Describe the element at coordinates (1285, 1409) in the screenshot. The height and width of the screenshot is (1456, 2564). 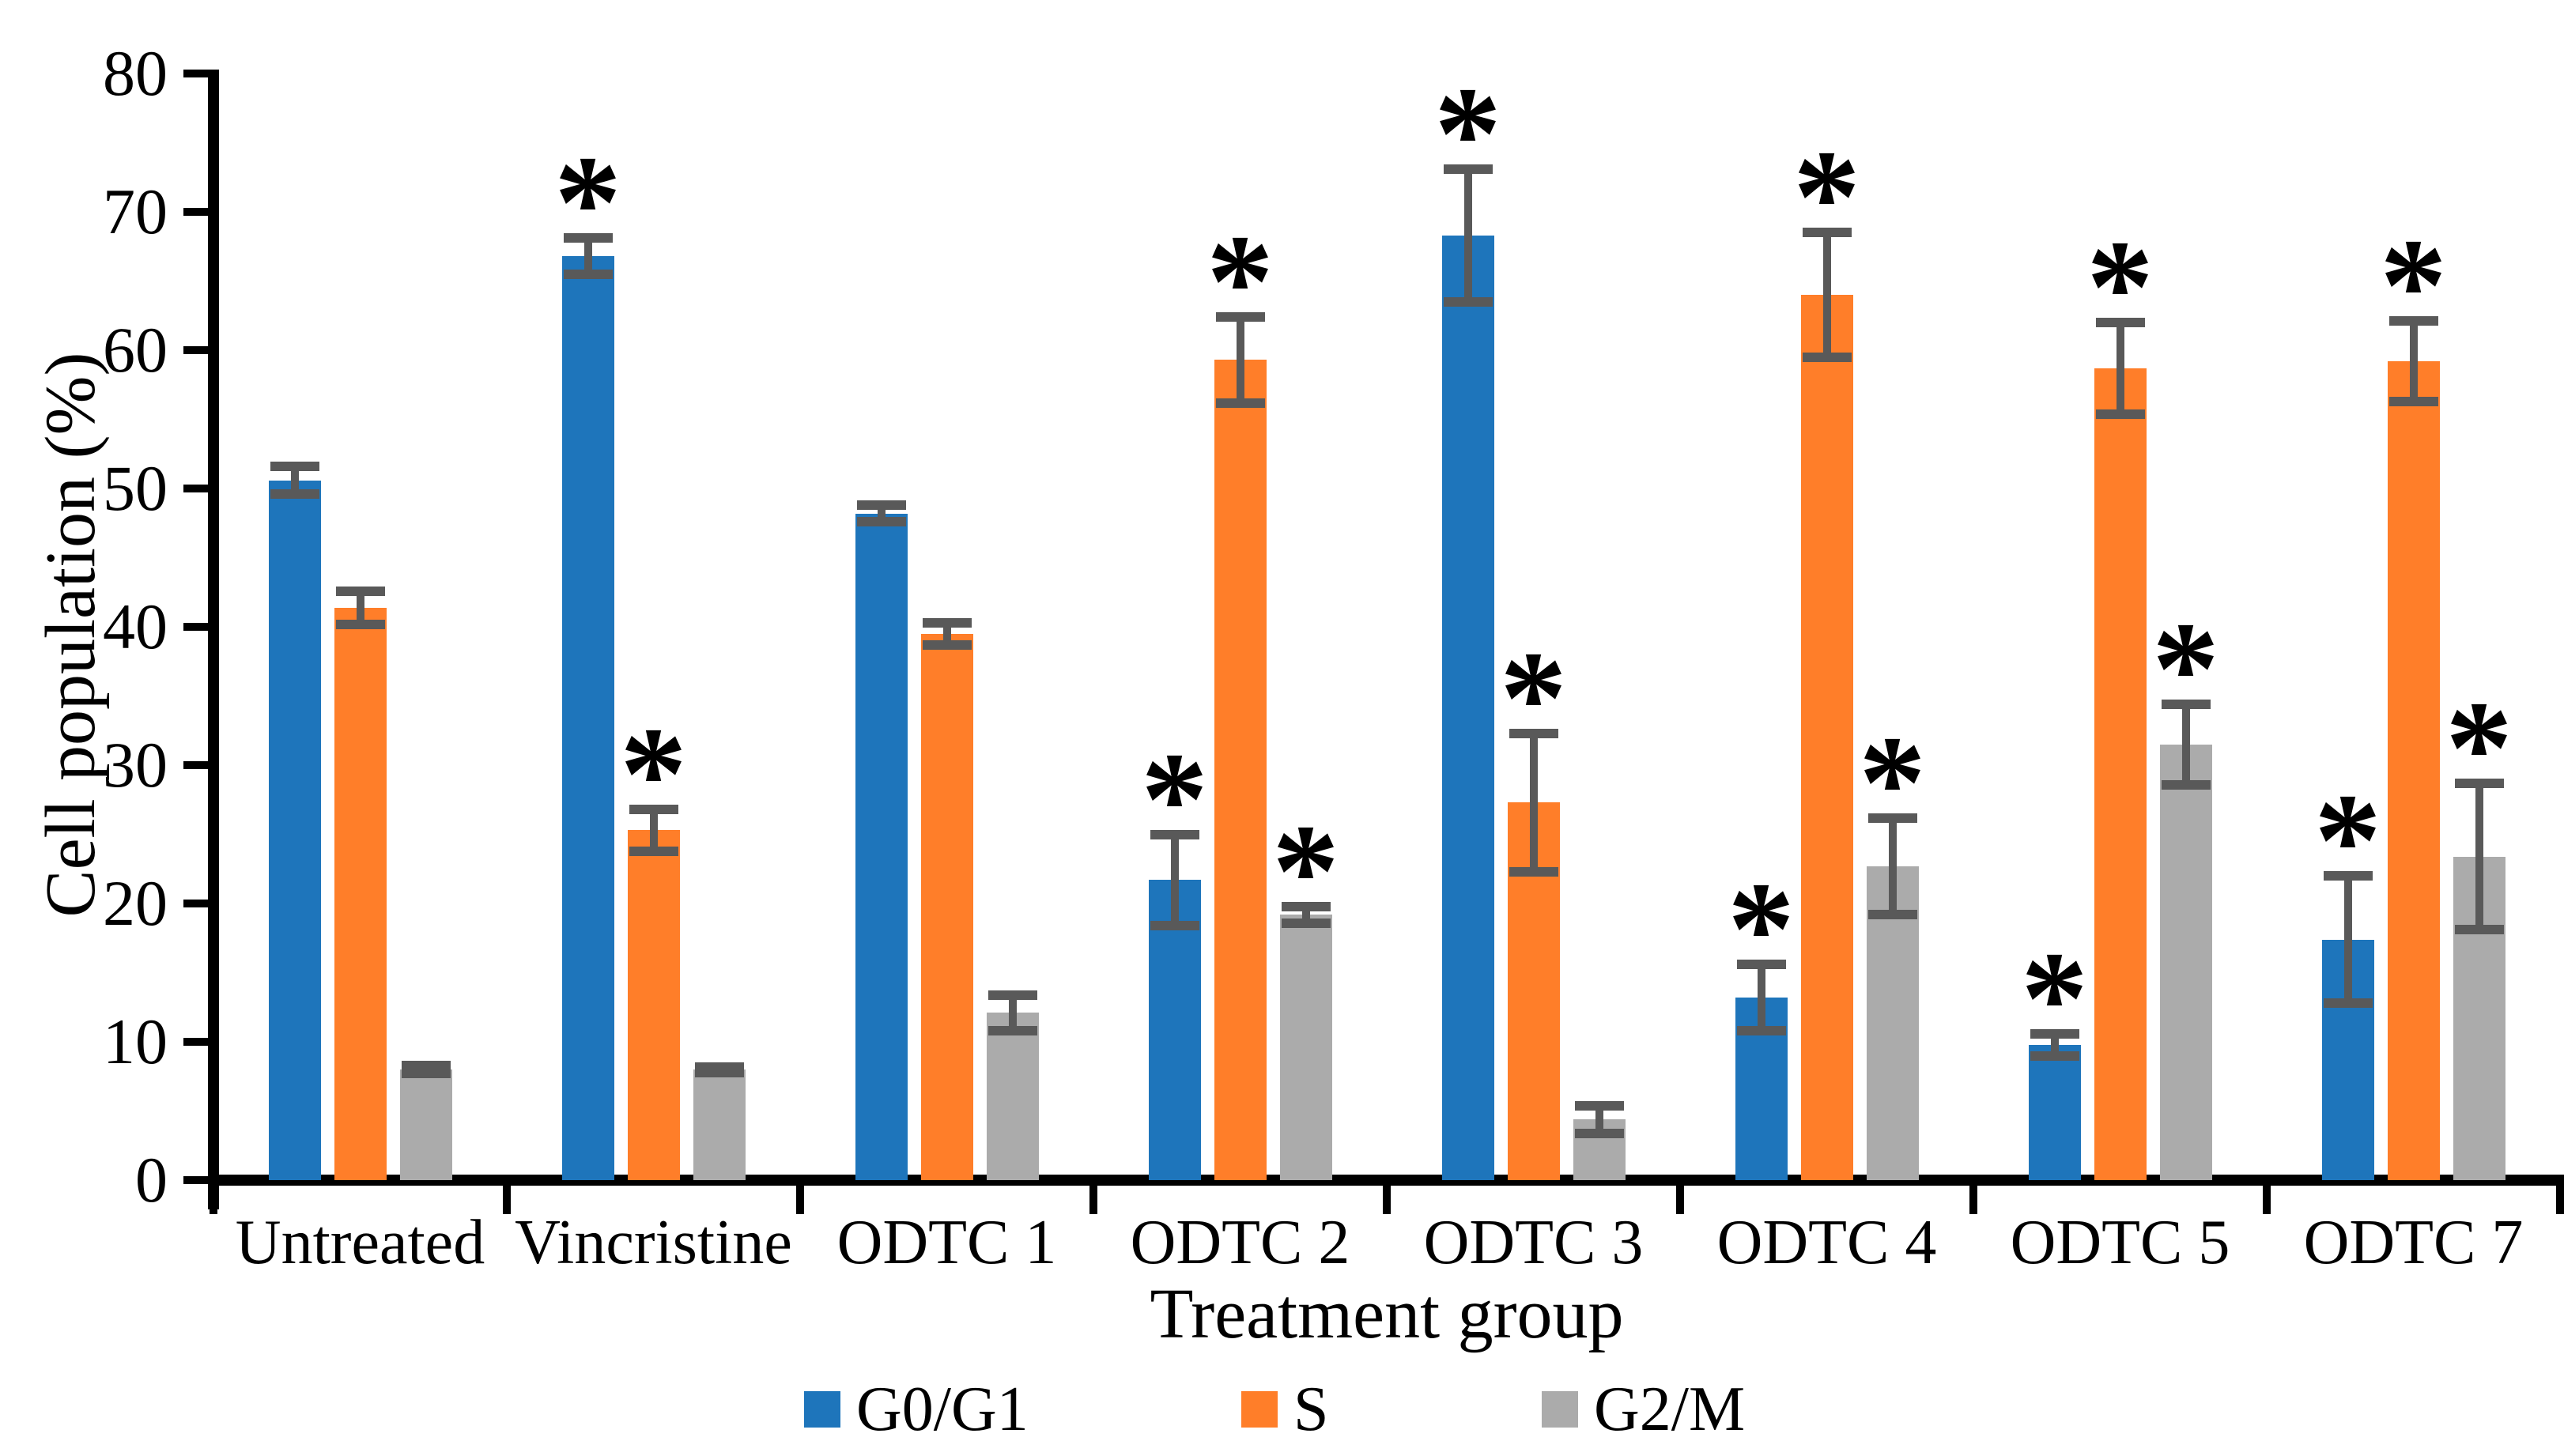
I see `legend-item-s: S` at that location.